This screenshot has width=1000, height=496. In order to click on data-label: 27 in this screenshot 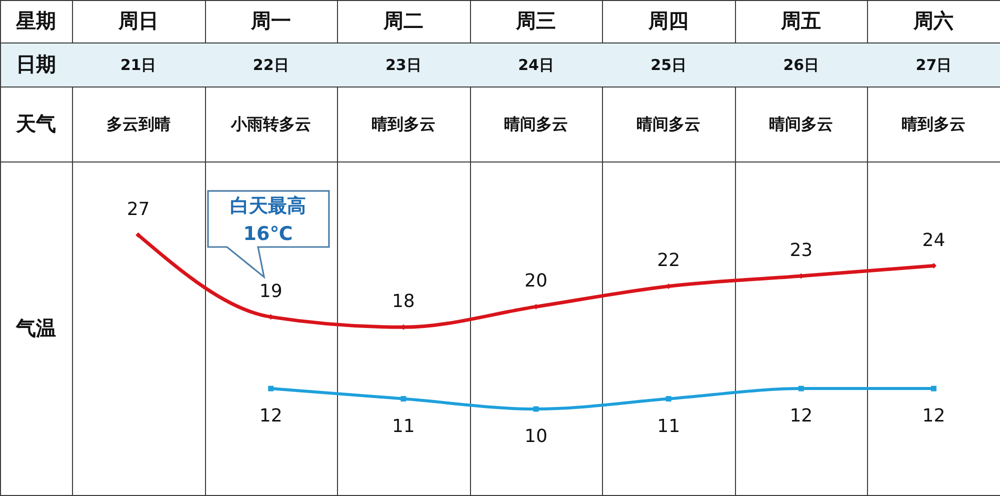, I will do `click(138, 209)`.